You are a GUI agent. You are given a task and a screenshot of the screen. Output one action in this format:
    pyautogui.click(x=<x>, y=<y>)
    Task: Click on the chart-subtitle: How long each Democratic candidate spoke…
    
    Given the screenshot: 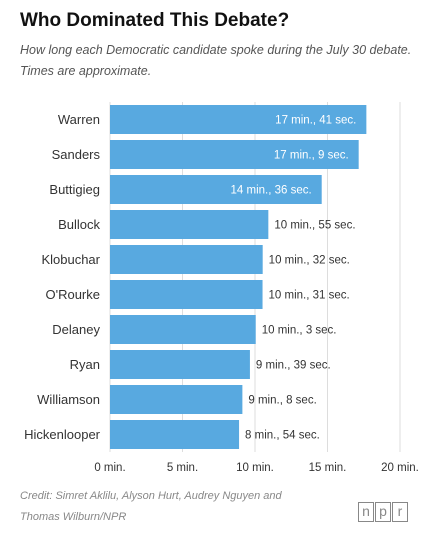 What is the action you would take?
    pyautogui.click(x=216, y=60)
    